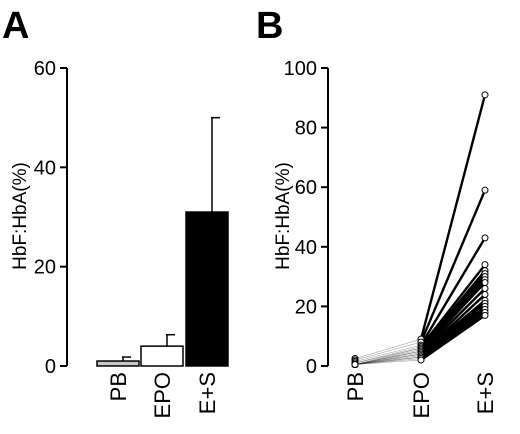 The height and width of the screenshot is (434, 520). What do you see at coordinates (118, 363) in the screenshot?
I see `bar-pb` at bounding box center [118, 363].